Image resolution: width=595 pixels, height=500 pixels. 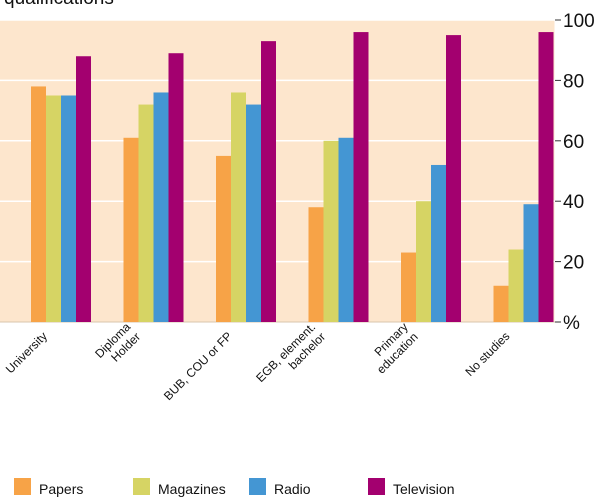 What do you see at coordinates (573, 202) in the screenshot?
I see `y-tick-label: 40` at bounding box center [573, 202].